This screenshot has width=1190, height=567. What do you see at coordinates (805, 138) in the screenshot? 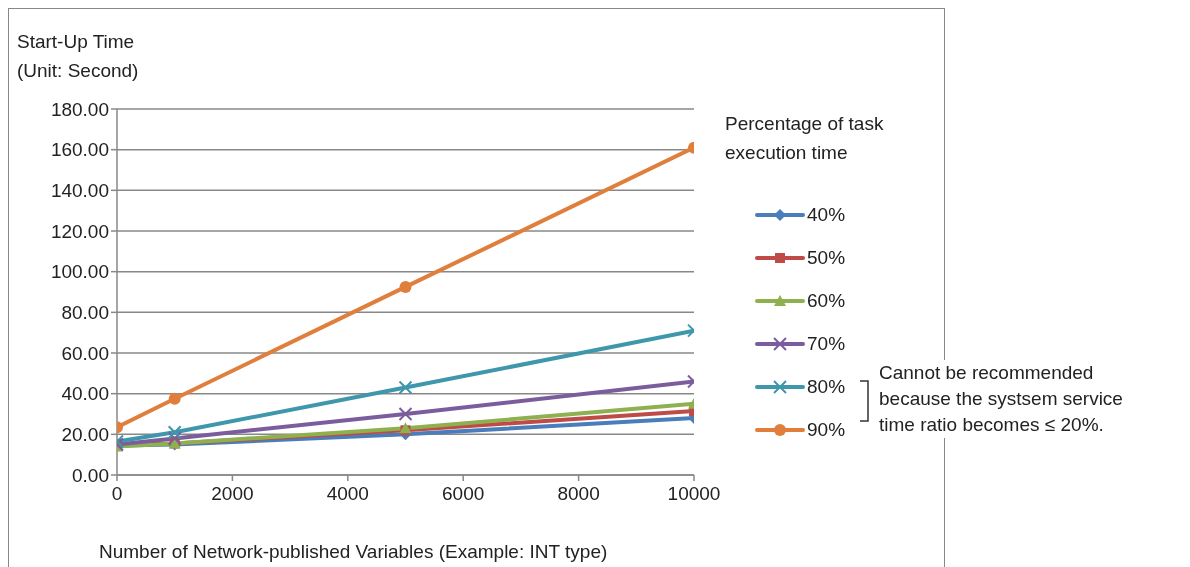
I see `legend-title: Percentage of task execution time` at bounding box center [805, 138].